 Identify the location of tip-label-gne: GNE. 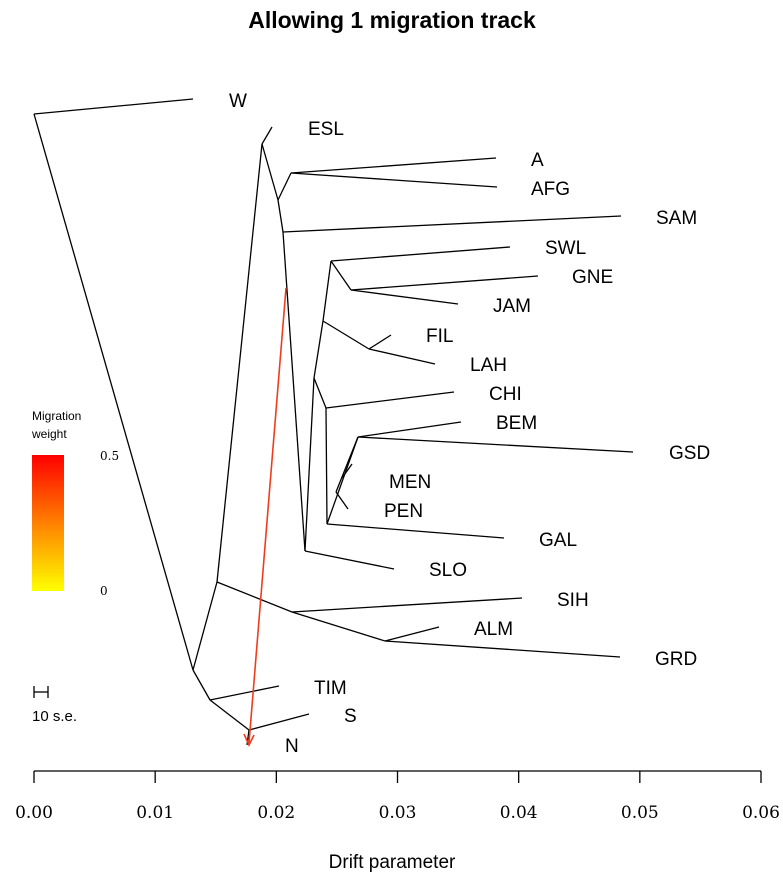
(592, 277).